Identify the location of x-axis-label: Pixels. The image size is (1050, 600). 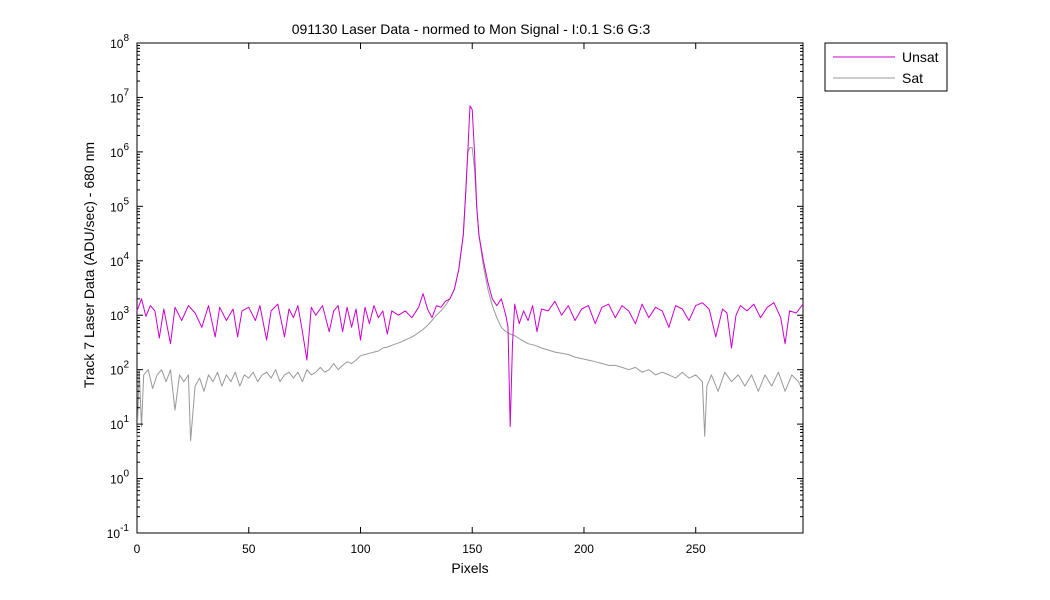
(469, 568).